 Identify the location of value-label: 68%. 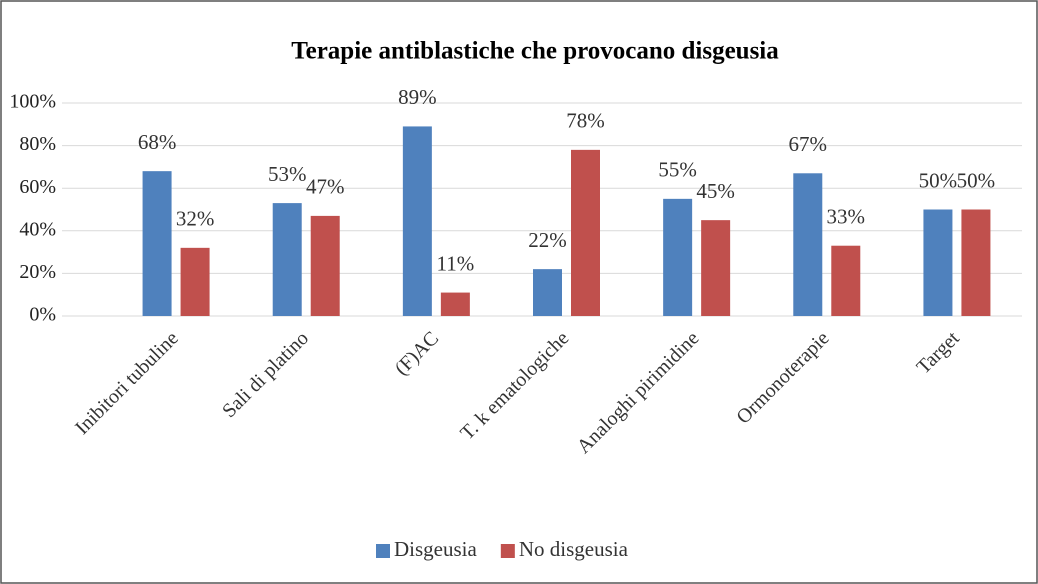
(157, 142).